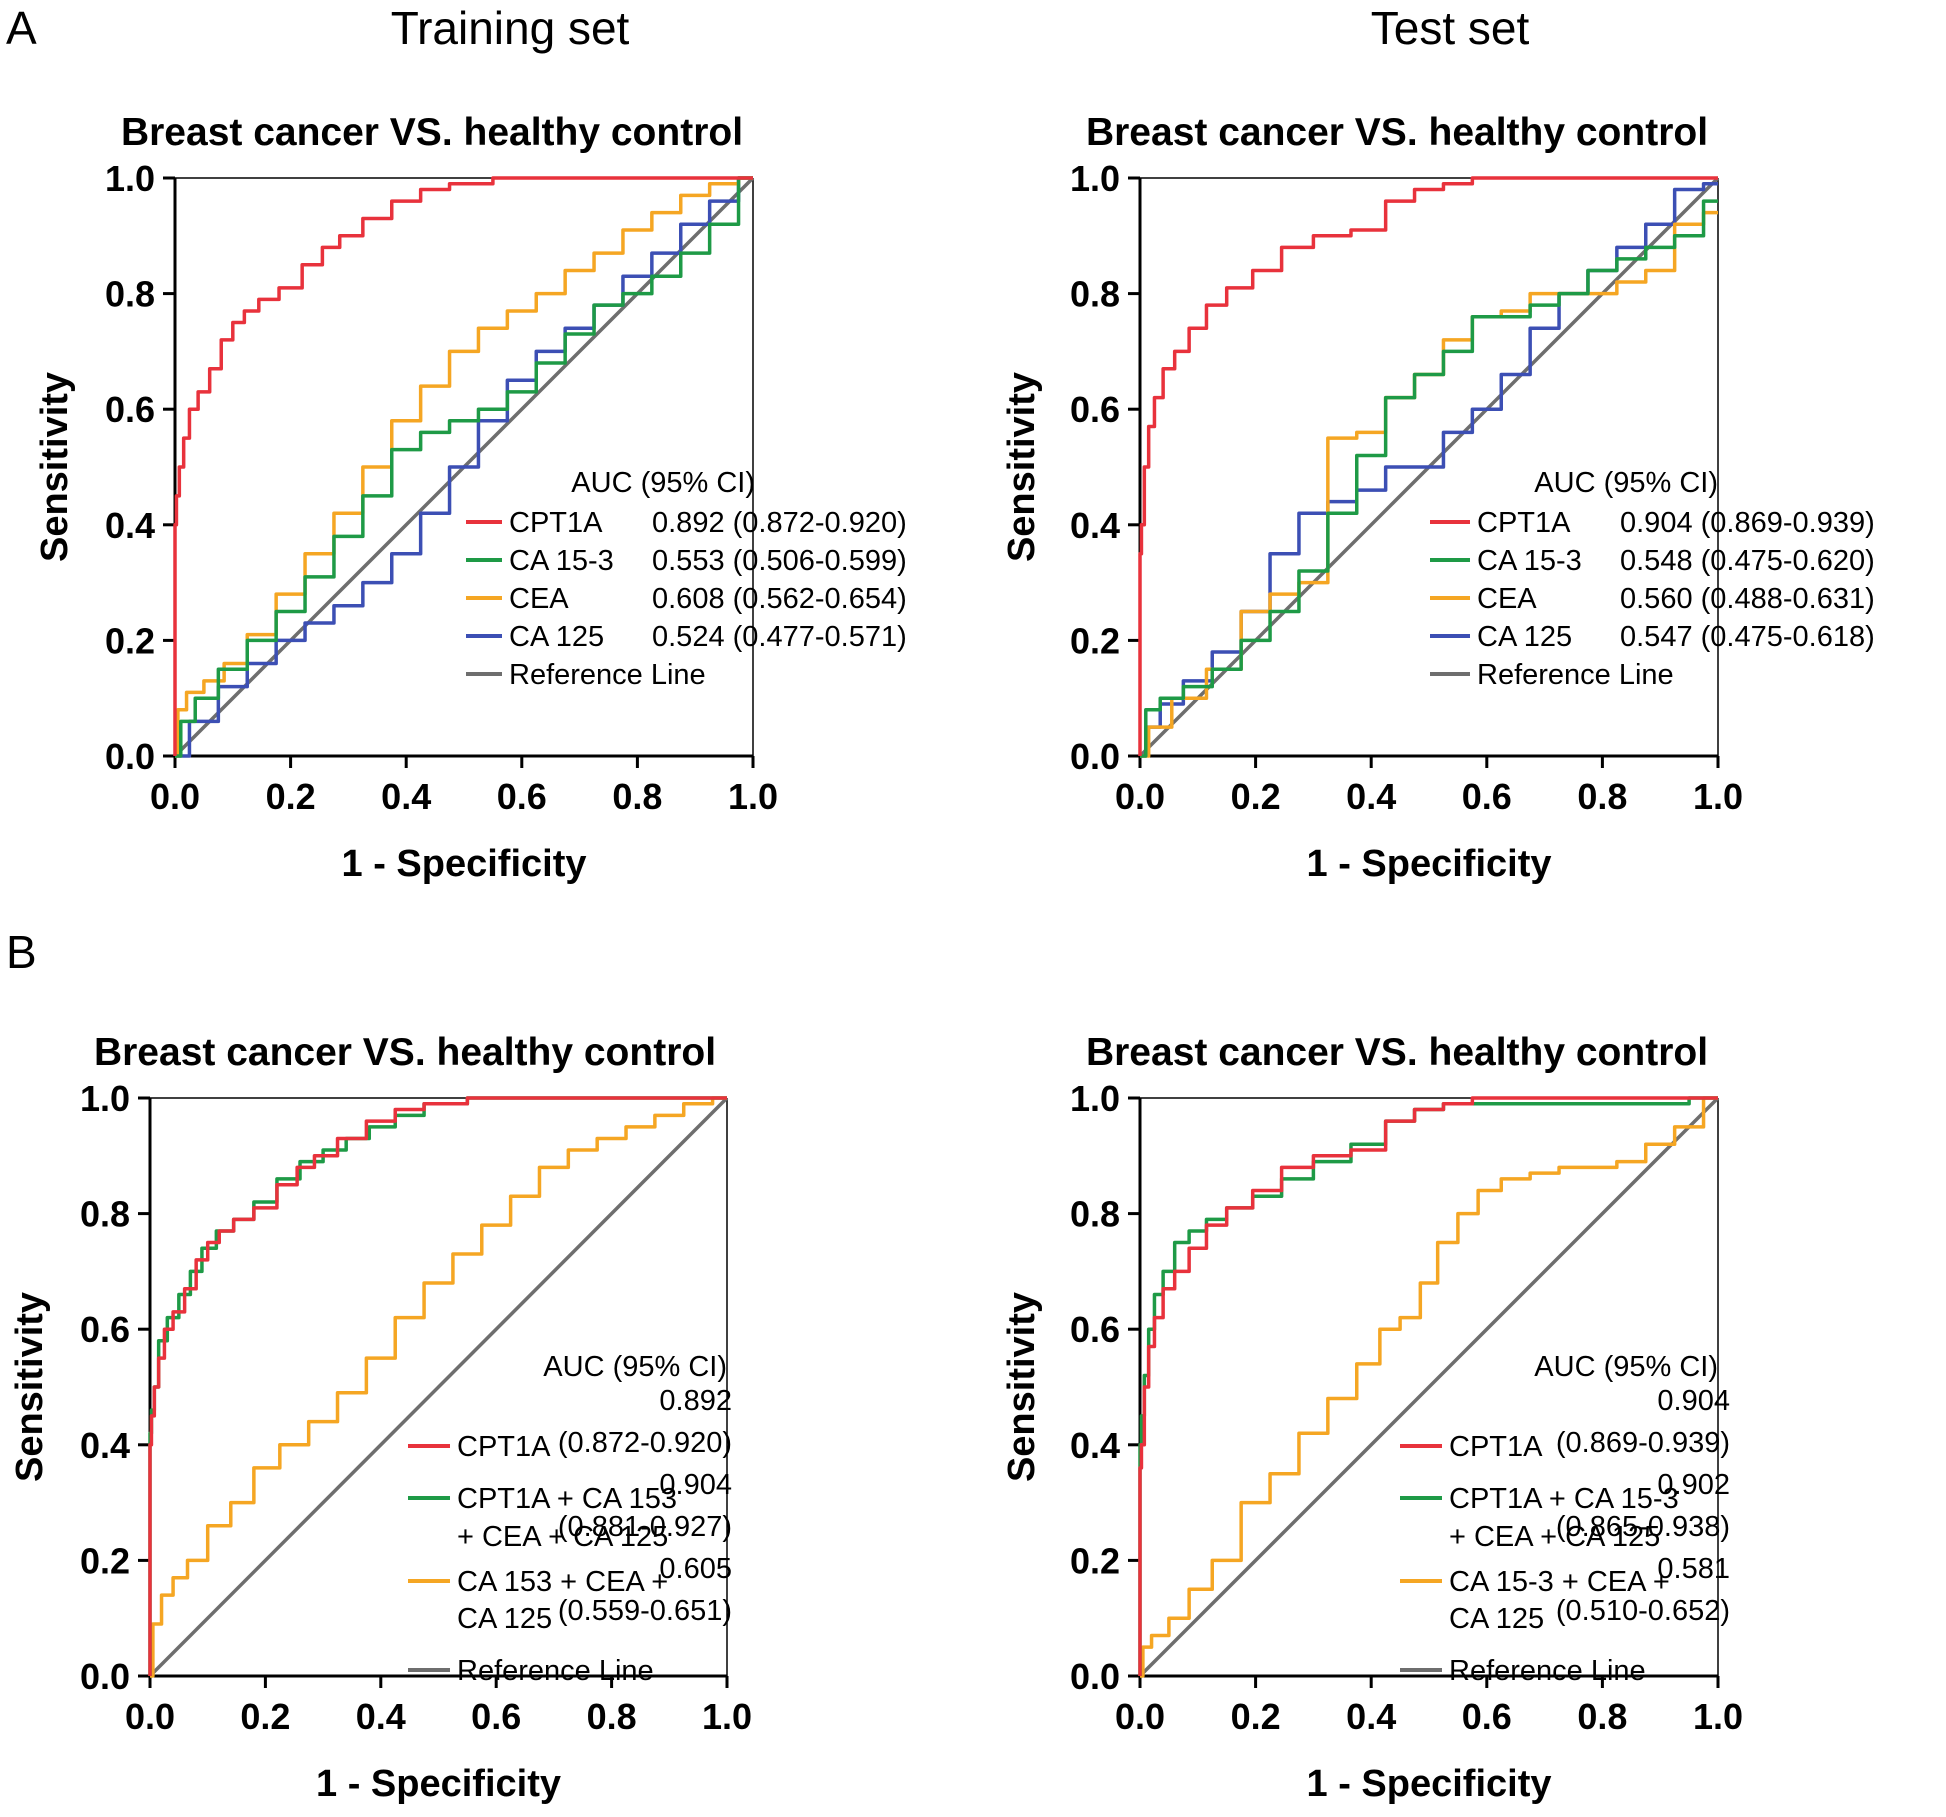 Image resolution: width=1946 pixels, height=1817 pixels. Describe the element at coordinates (562, 1582) in the screenshot. I see `legend-label: CA 153 + CEA +` at that location.